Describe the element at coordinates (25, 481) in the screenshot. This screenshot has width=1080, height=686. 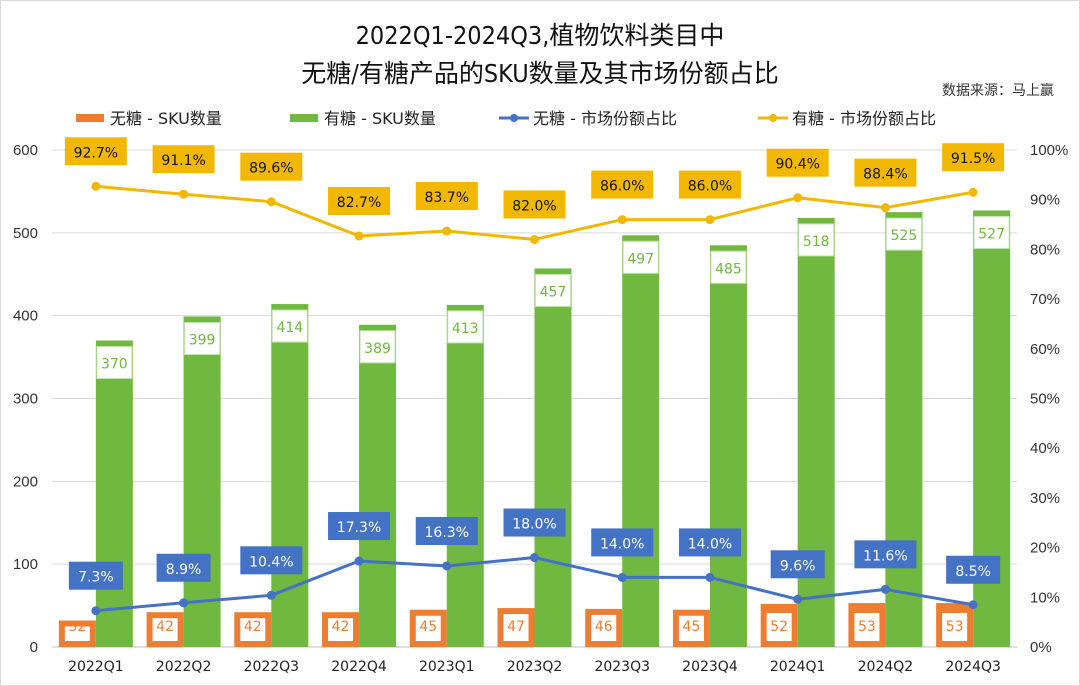
I see `y-tick-label: 200` at that location.